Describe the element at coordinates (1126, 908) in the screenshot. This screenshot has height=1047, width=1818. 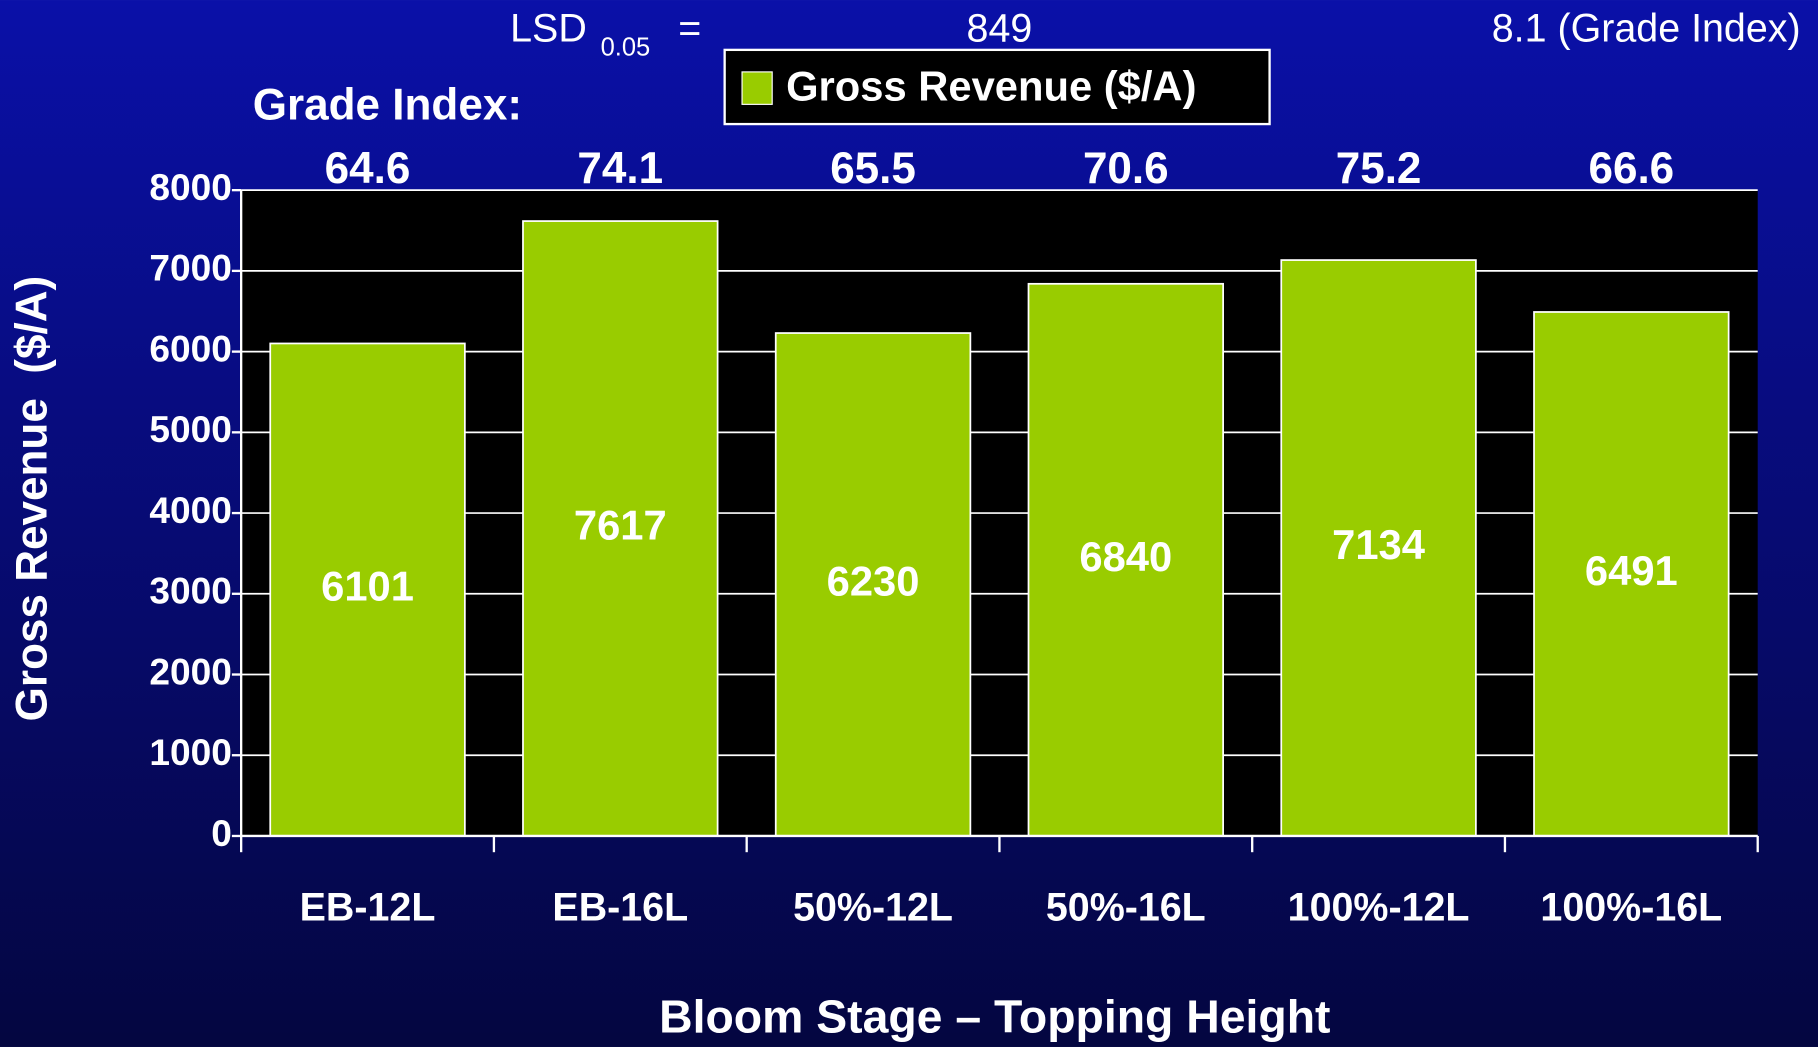
I see `x-tick-label: 50%-16L` at that location.